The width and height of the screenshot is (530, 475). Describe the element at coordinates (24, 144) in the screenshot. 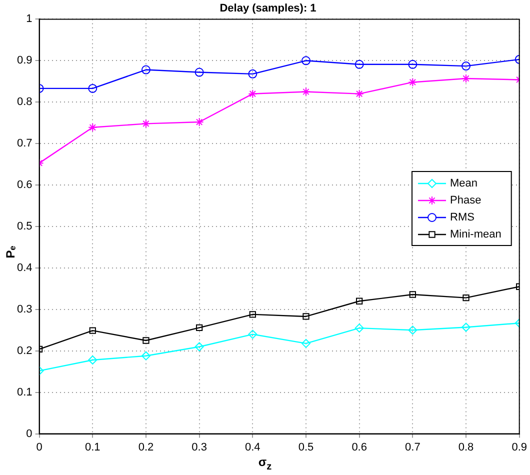

I see `y-tick-label: 0.7` at that location.